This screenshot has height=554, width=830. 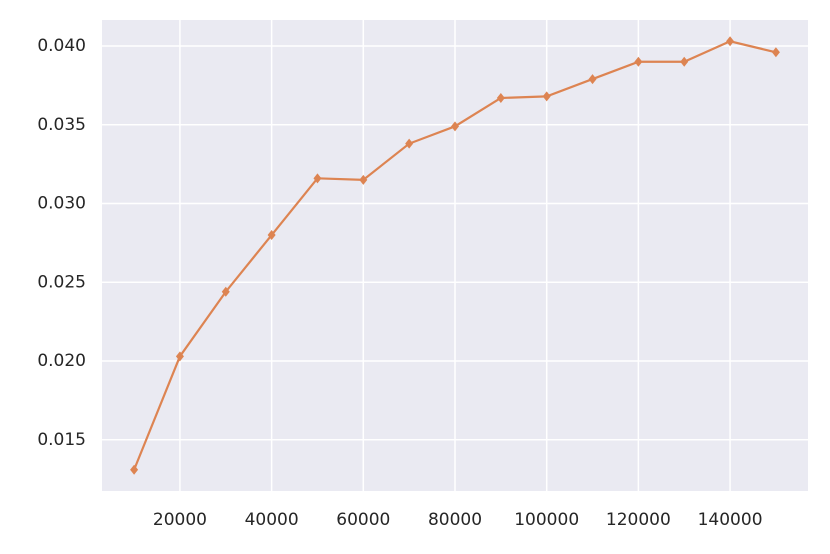 What do you see at coordinates (180, 520) in the screenshot?
I see `x-tick-label: 20000` at bounding box center [180, 520].